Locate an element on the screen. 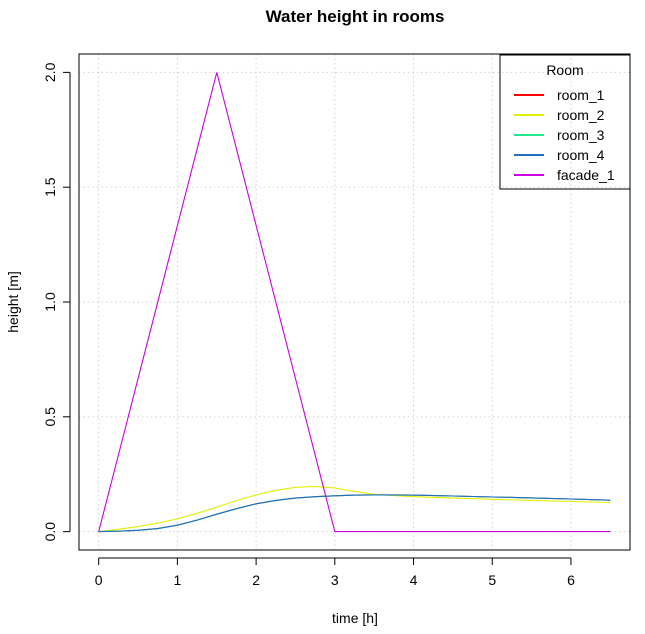 The width and height of the screenshot is (645, 634). x-axis: 0 1 2 3 4 5 6 is located at coordinates (335, 572).